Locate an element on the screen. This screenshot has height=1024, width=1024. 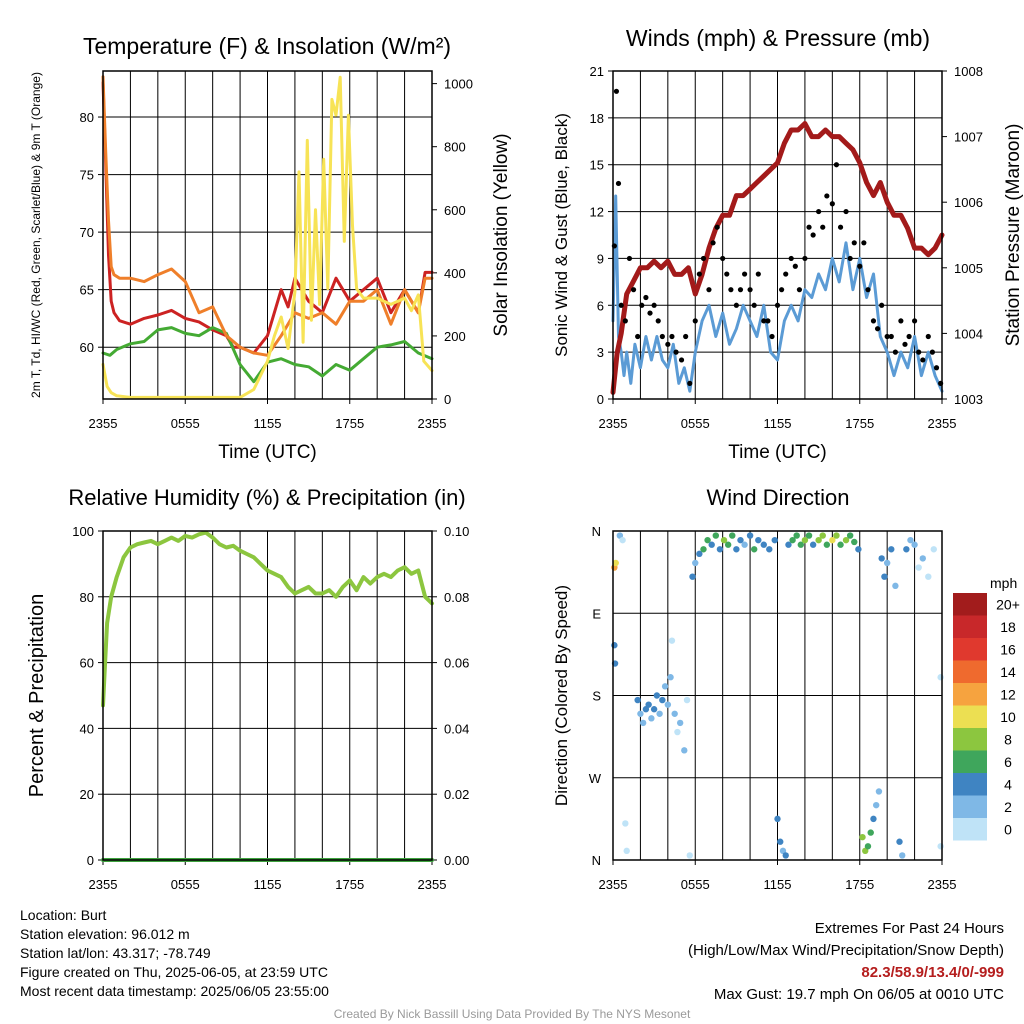
y2-axis-label: Solar Insolation (Yellow) is located at coordinates (501, 234).